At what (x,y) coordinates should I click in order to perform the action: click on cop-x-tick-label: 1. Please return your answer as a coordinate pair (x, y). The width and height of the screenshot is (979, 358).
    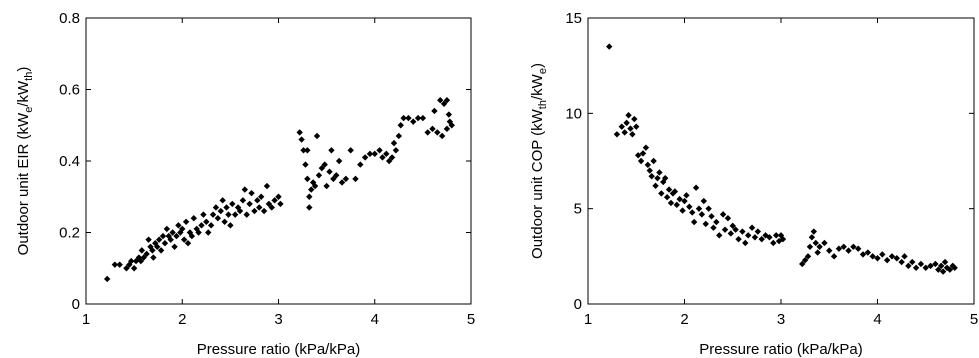
    Looking at the image, I should click on (588, 319).